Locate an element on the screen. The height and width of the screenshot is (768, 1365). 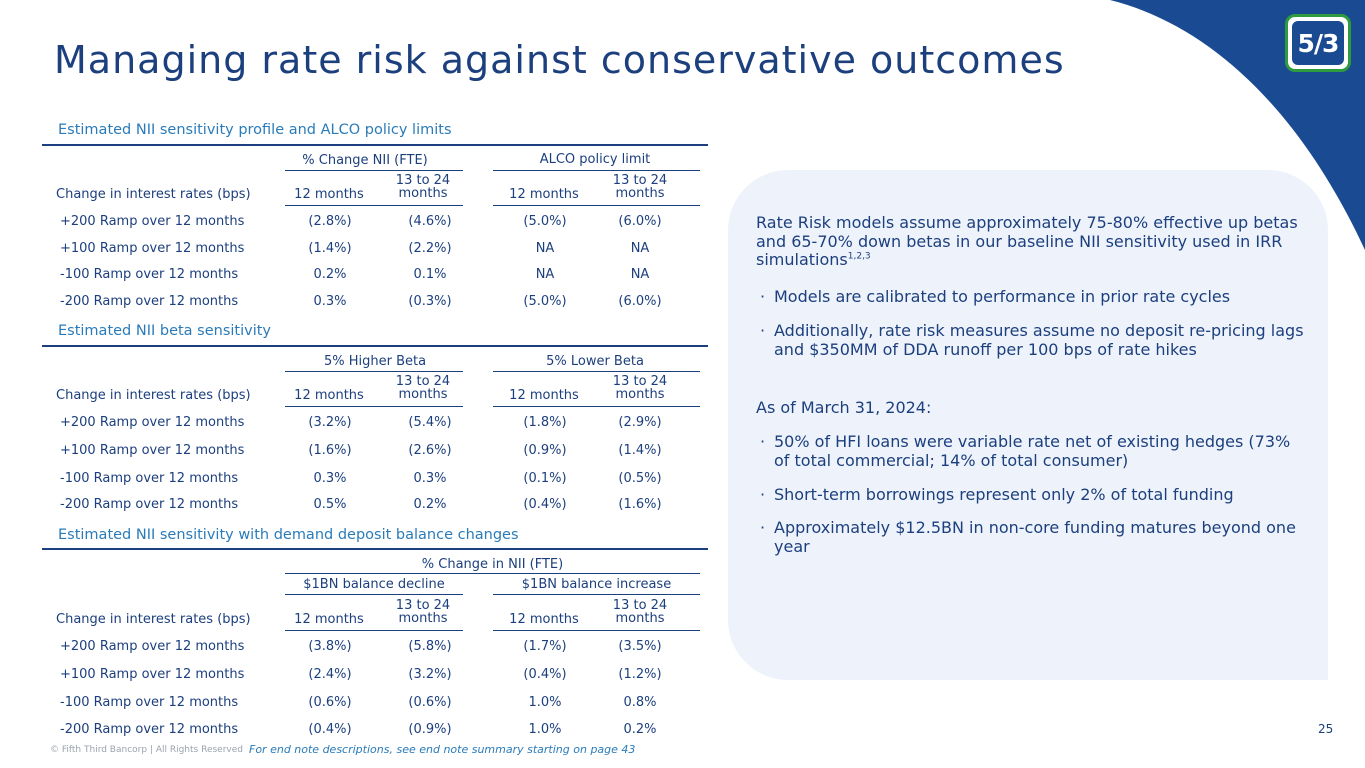
cell: (2.9%) is located at coordinates (640, 422).